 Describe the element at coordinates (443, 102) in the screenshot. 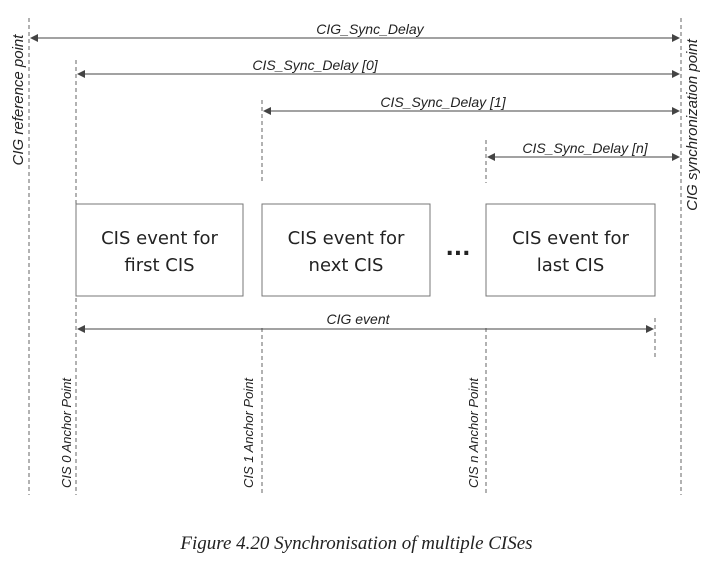

I see `cis-sync-delay-1-label: CIS_Sync_Delay [1]` at that location.